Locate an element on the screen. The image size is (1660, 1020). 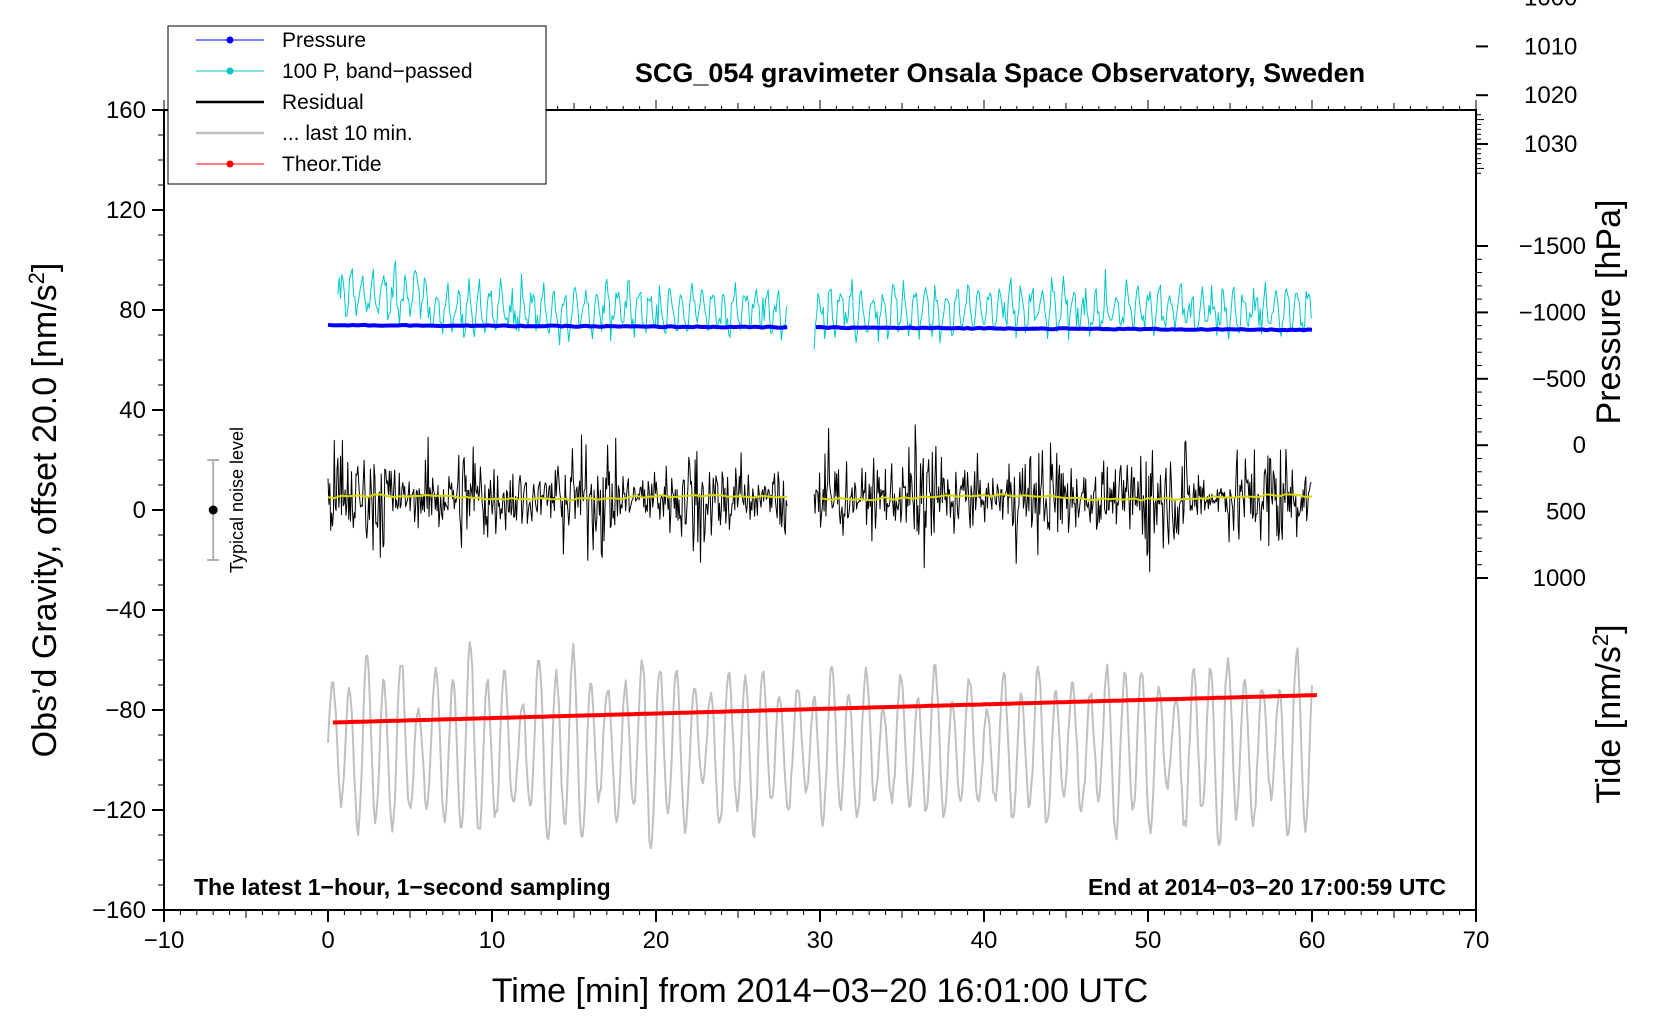
pressure-tick-label-3: 1000 is located at coordinates (1550, 6).